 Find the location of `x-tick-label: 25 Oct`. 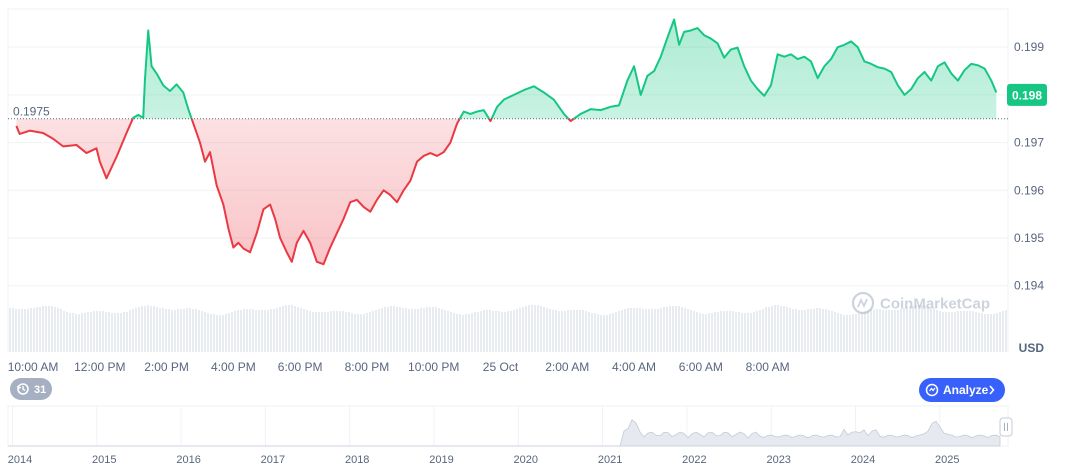

x-tick-label: 25 Oct is located at coordinates (501, 367).